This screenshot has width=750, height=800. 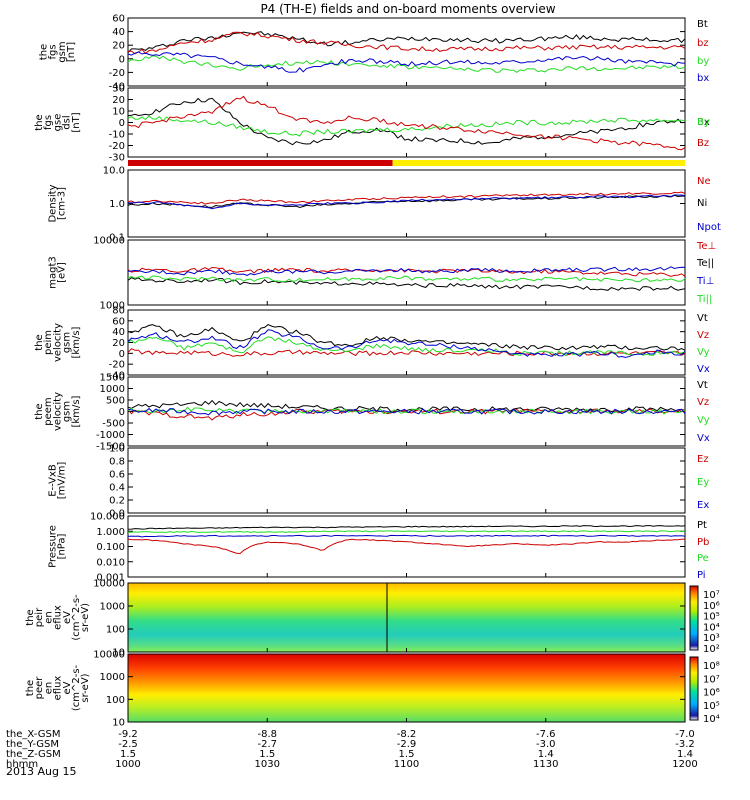 I want to click on y-tick-label: 80, so click(x=118, y=311).